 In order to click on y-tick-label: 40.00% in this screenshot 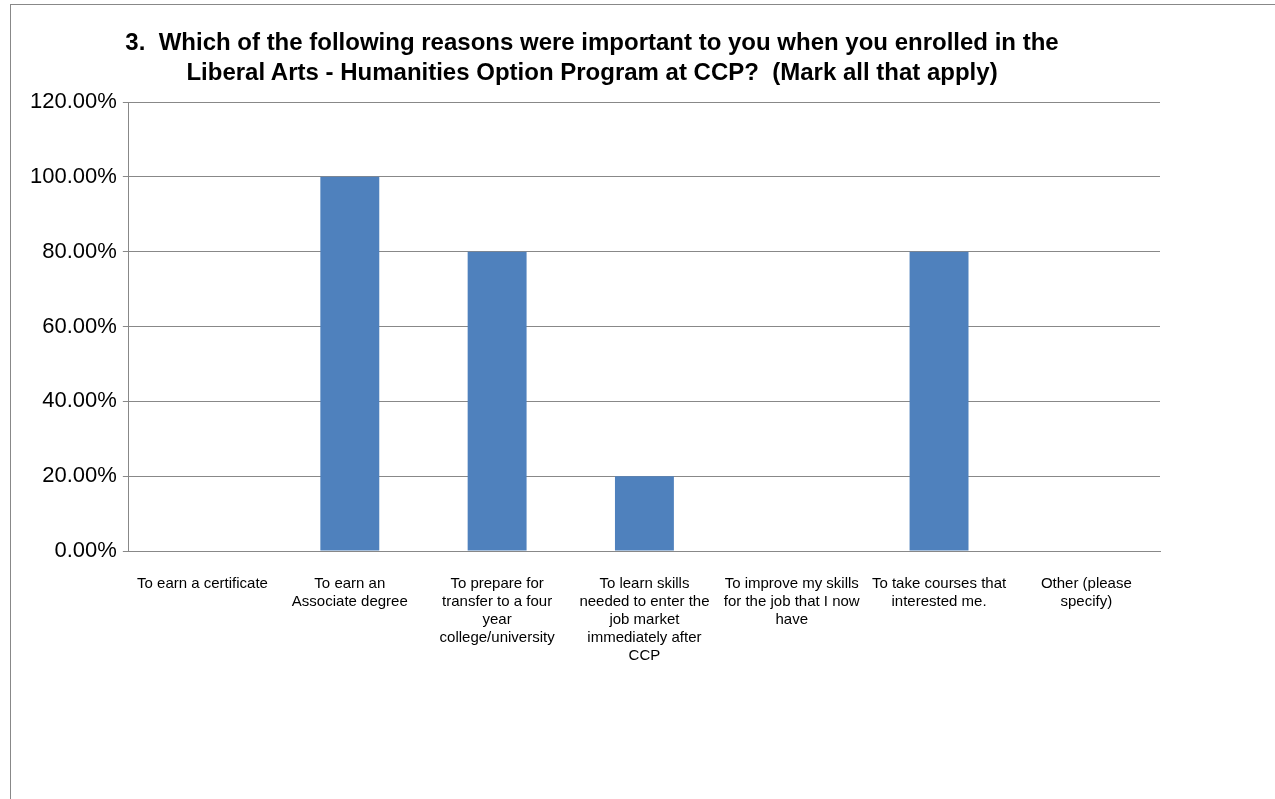, I will do `click(79, 400)`.